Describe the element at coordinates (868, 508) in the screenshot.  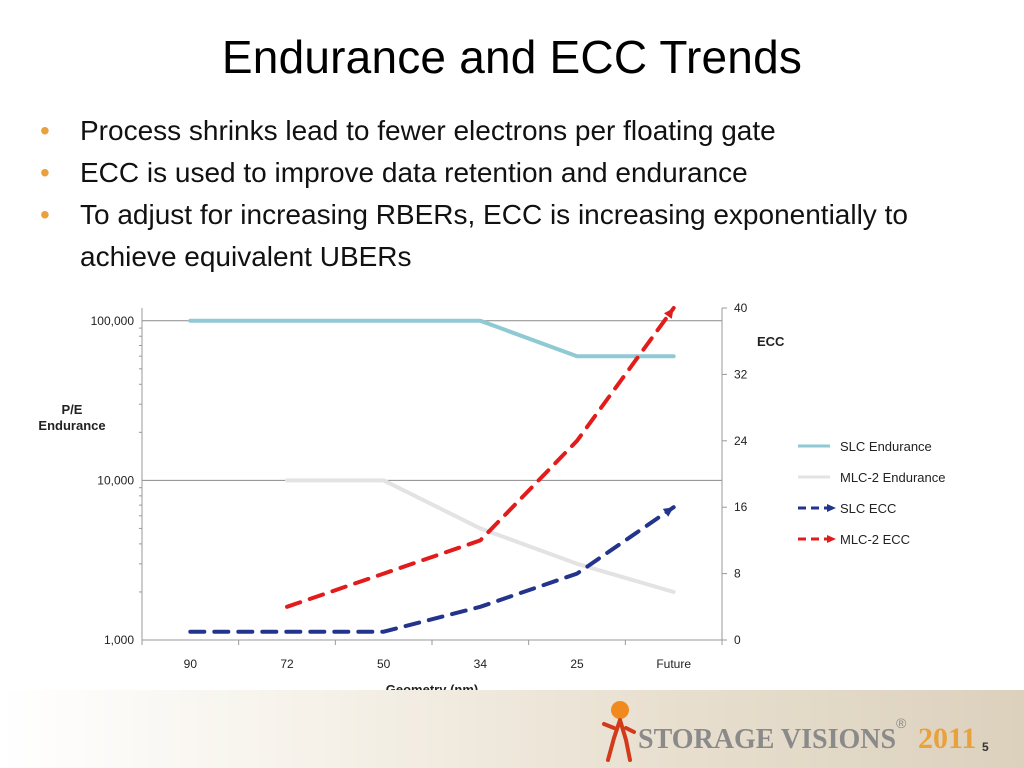
I see `legend-label: SLC ECC` at that location.